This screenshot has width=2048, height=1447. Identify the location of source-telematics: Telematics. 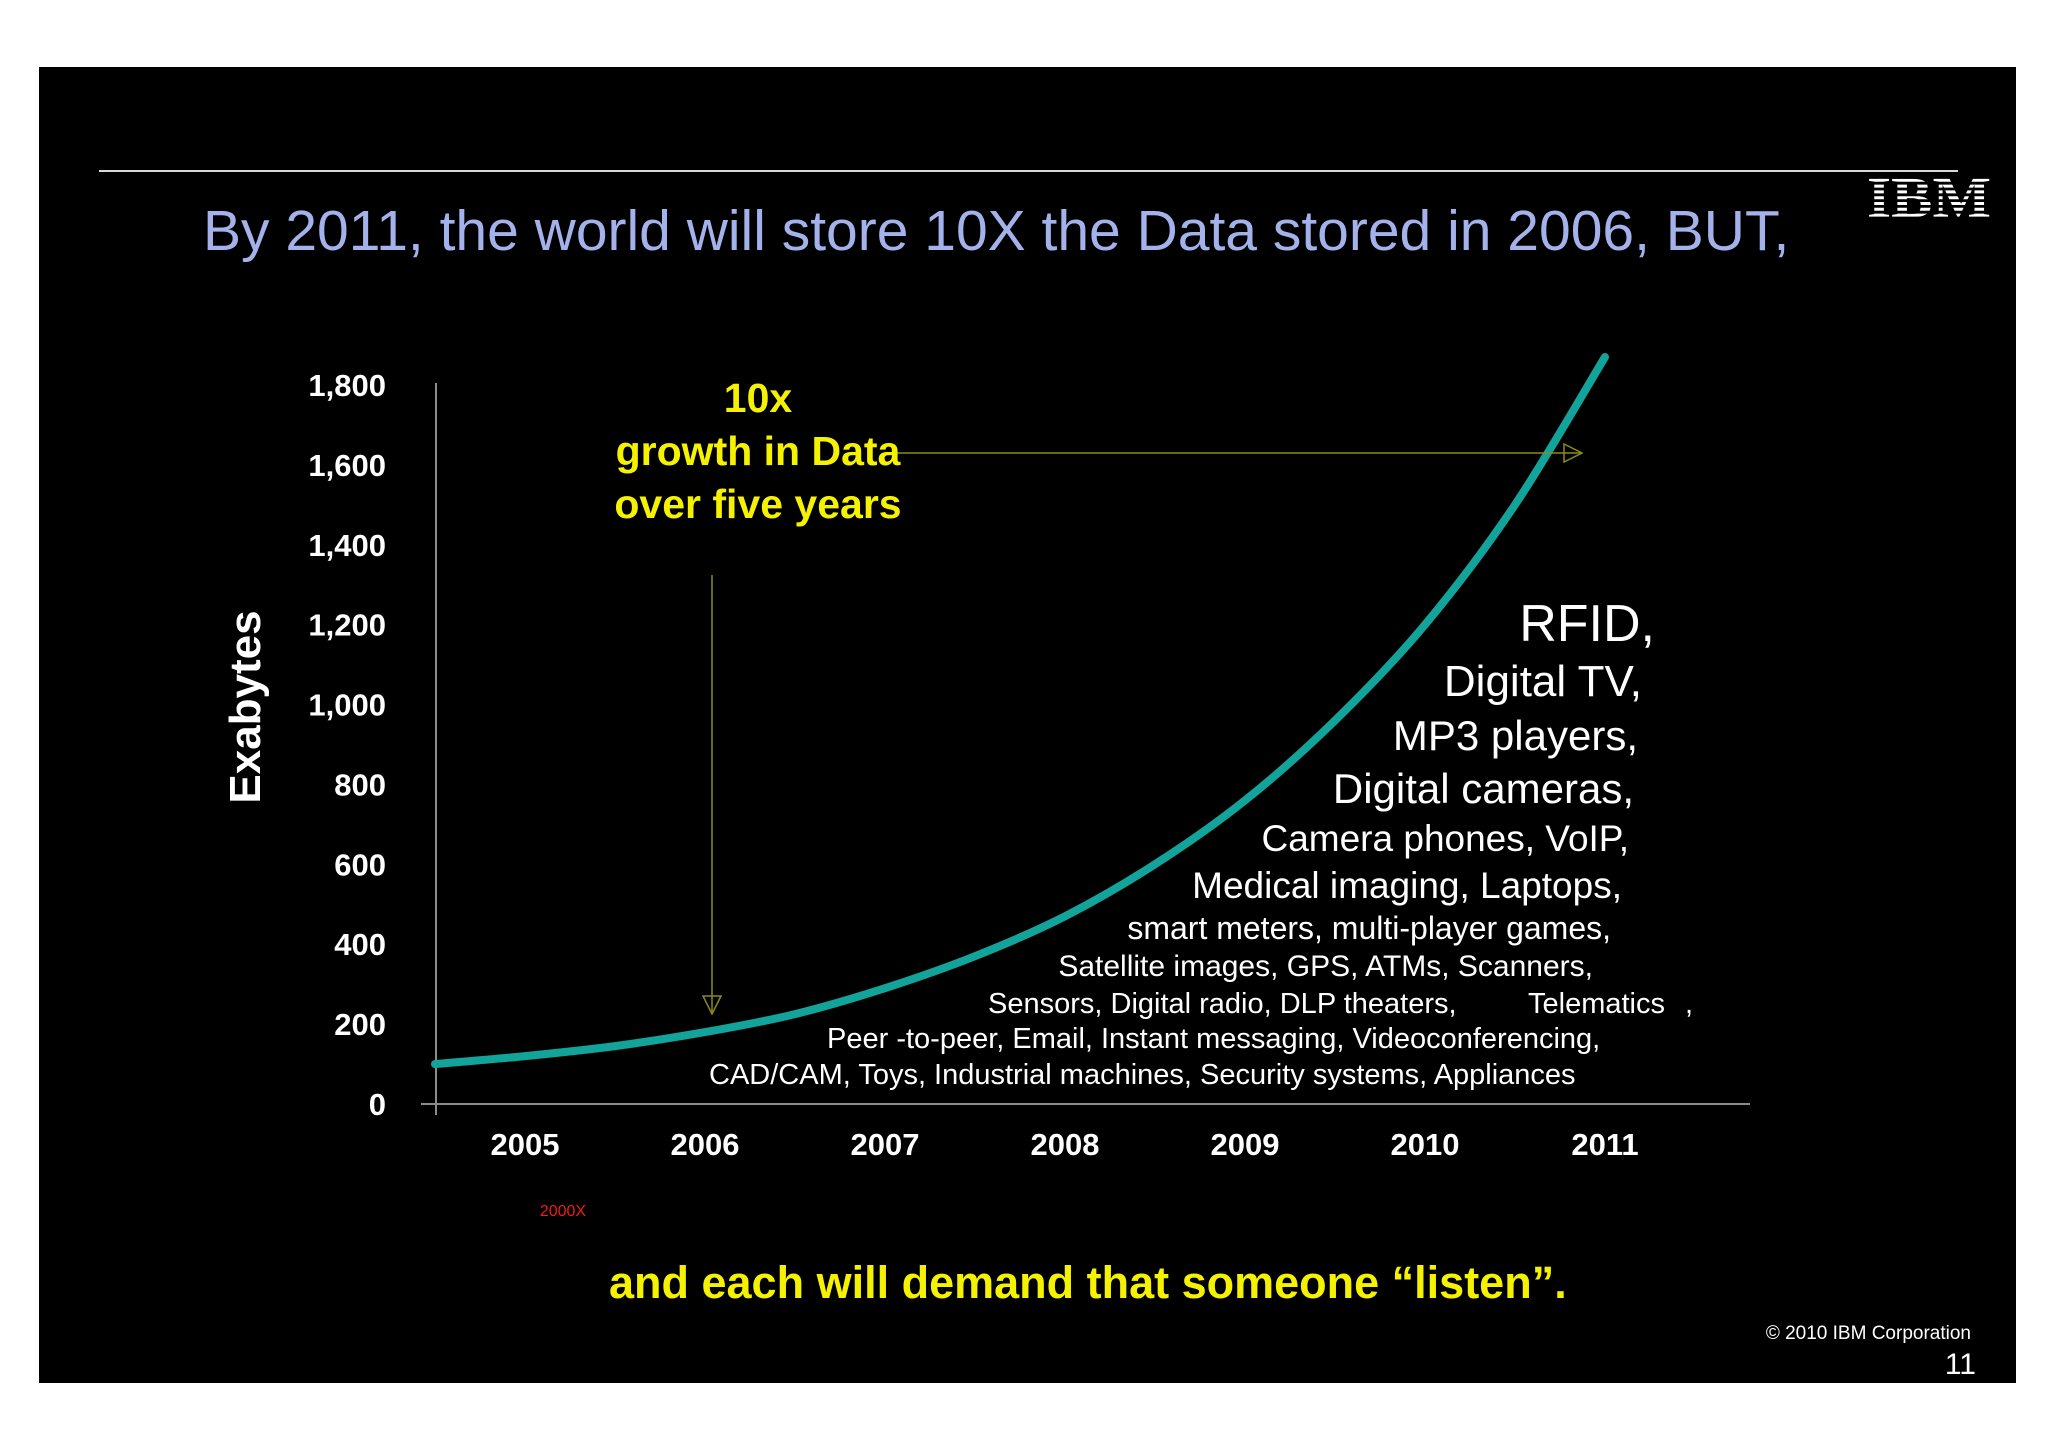
(1596, 1004).